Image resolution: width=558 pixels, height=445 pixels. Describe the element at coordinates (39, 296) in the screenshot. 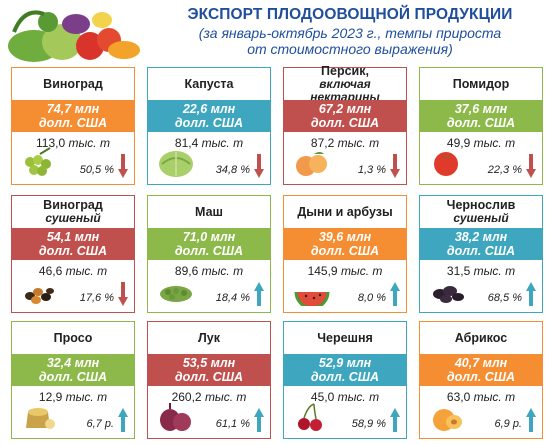

I see `raisins-icon` at that location.